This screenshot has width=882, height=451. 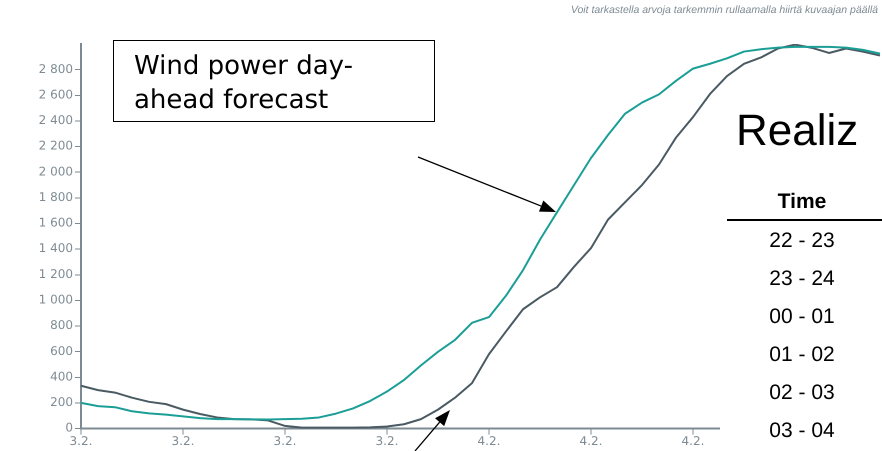 I want to click on annotation: 00 - 01, so click(x=802, y=317).